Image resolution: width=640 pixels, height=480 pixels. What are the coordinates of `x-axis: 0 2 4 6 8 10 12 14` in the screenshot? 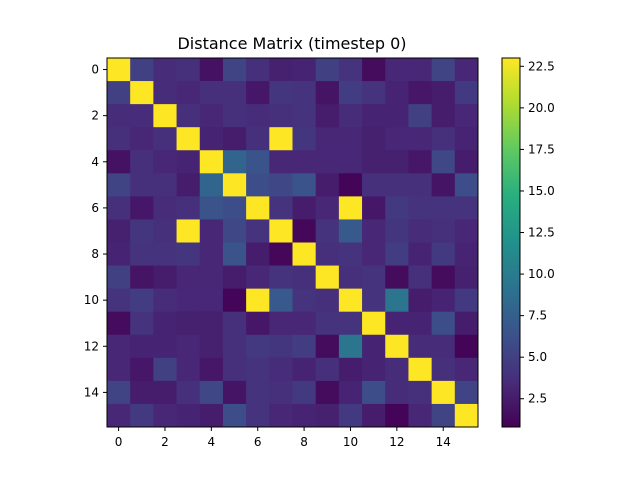 It's located at (283, 438).